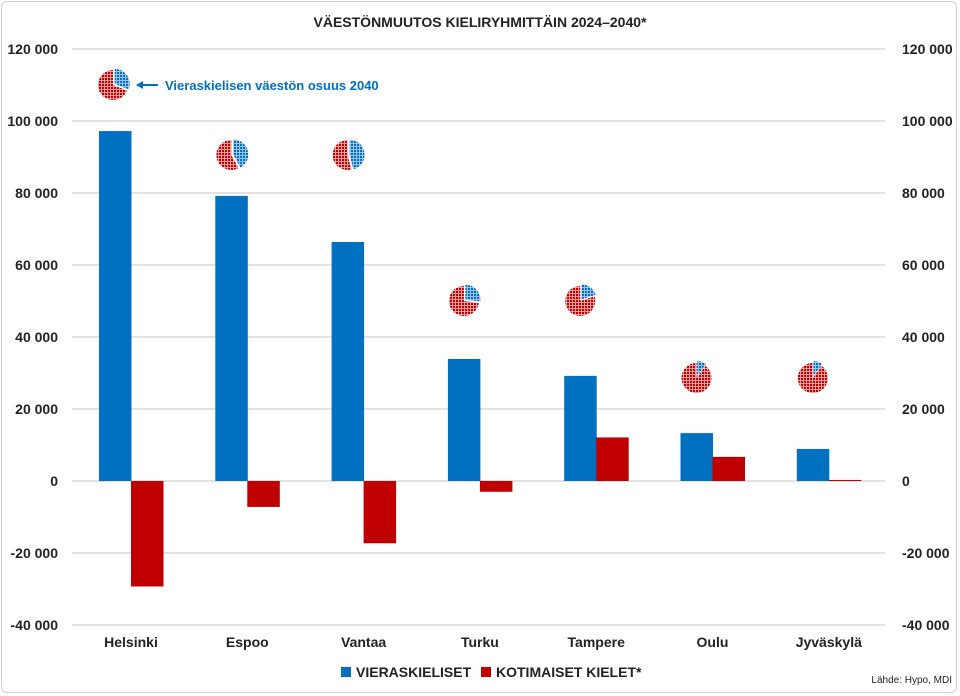 The image size is (960, 696). What do you see at coordinates (713, 642) in the screenshot?
I see `x-tick-label: Oulu` at bounding box center [713, 642].